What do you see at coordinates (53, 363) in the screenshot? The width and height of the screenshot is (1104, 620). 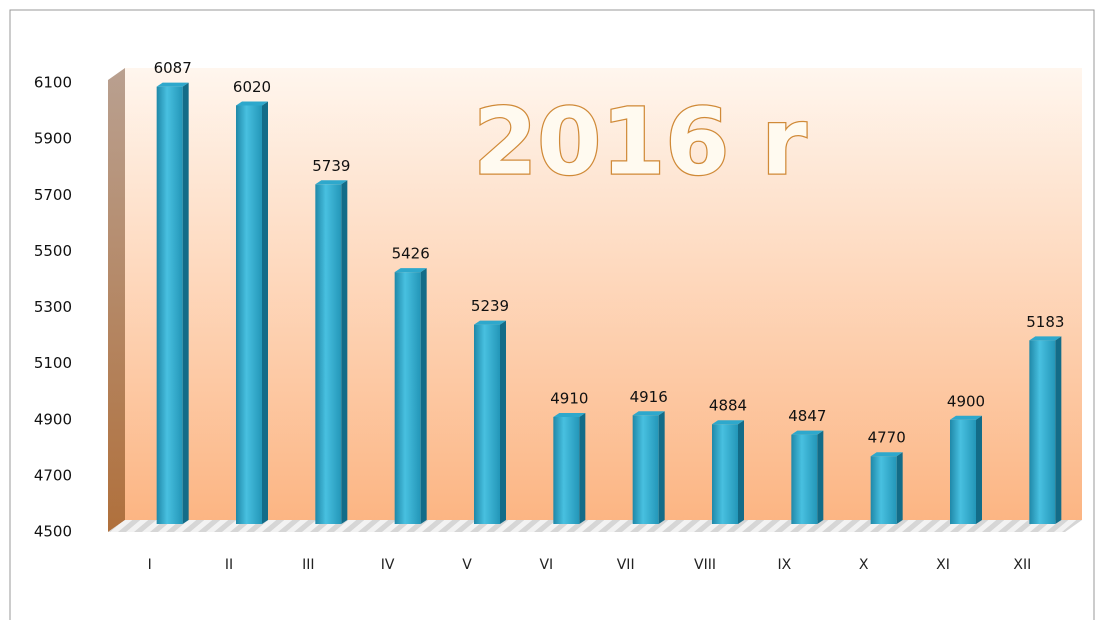 I see `y-tick-label: 5100` at bounding box center [53, 363].